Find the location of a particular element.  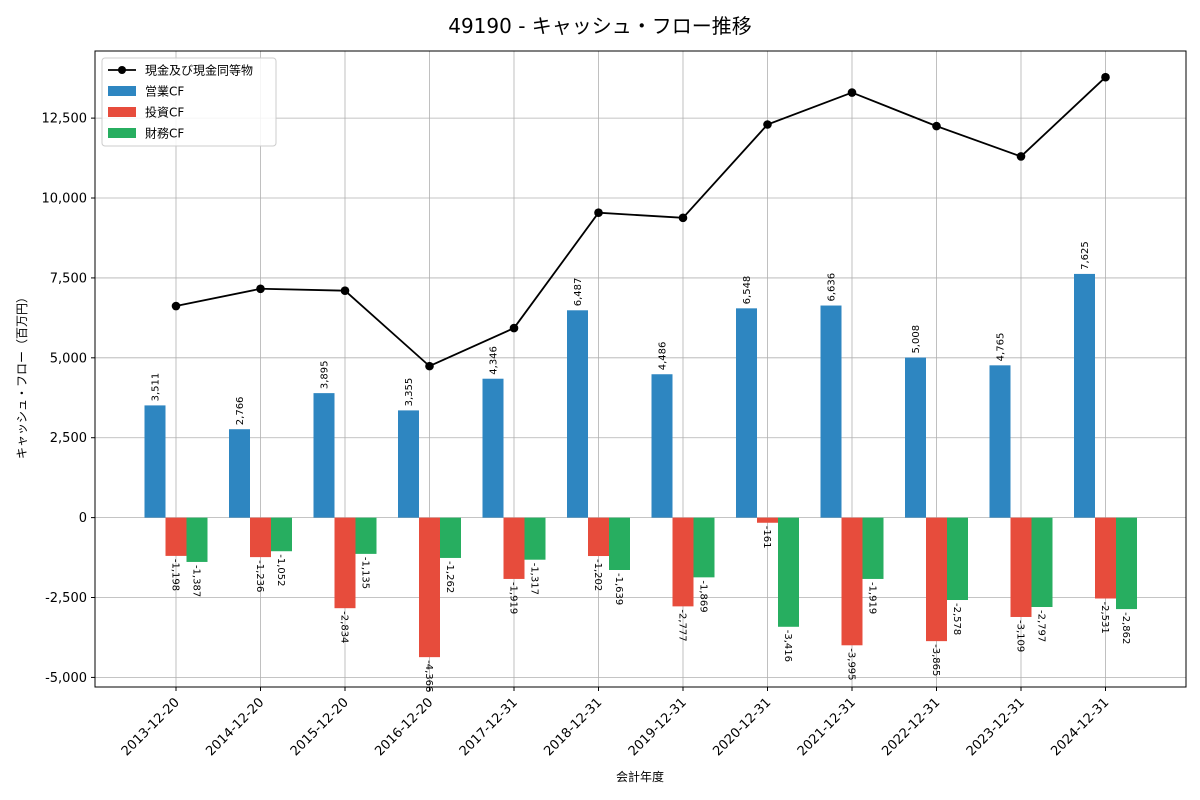

data-label: -1,198 is located at coordinates (175, 575).